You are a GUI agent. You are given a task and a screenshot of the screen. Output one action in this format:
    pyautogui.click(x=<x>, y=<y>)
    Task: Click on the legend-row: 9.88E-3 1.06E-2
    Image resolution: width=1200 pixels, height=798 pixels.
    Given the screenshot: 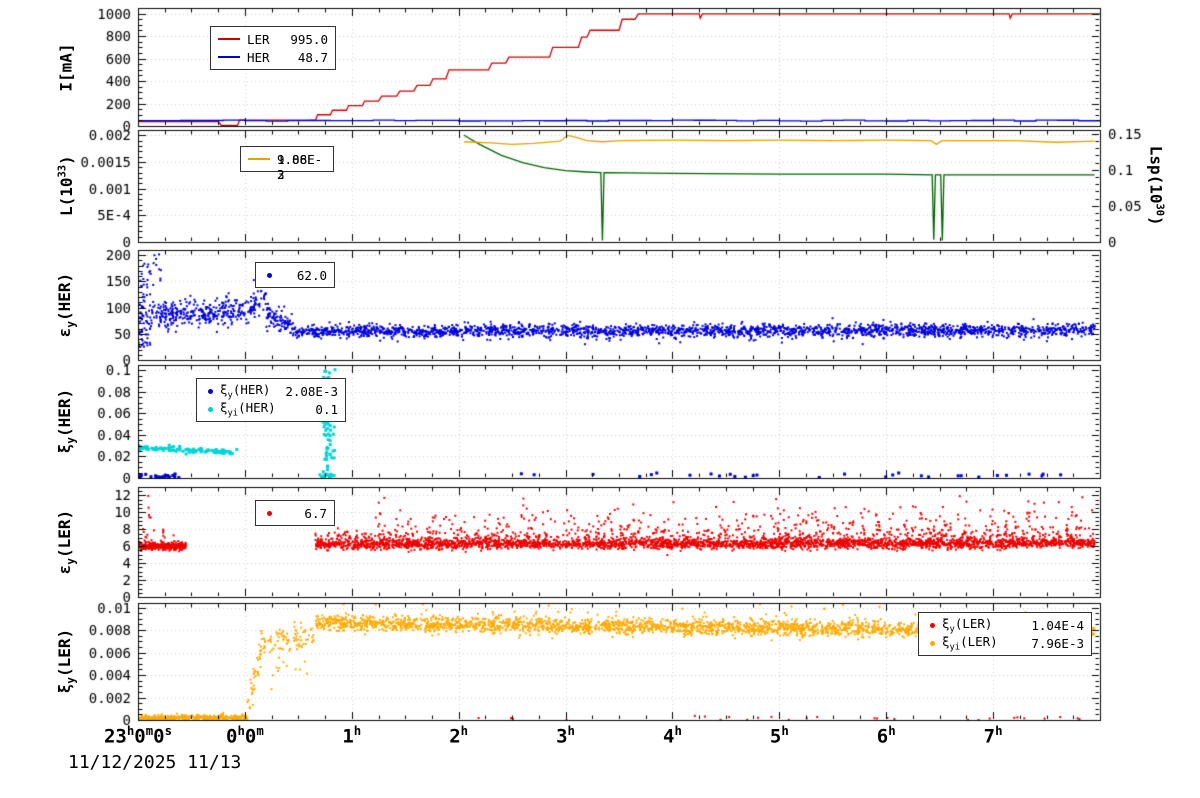 What is the action you would take?
    pyautogui.click(x=287, y=166)
    